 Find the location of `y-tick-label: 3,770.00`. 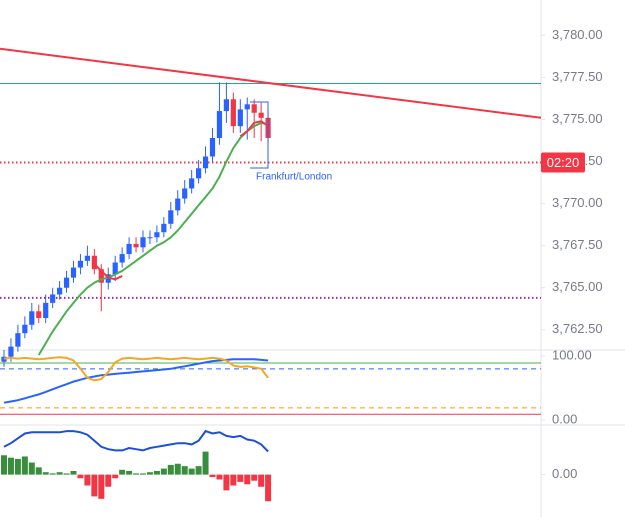

y-tick-label: 3,770.00 is located at coordinates (577, 202).